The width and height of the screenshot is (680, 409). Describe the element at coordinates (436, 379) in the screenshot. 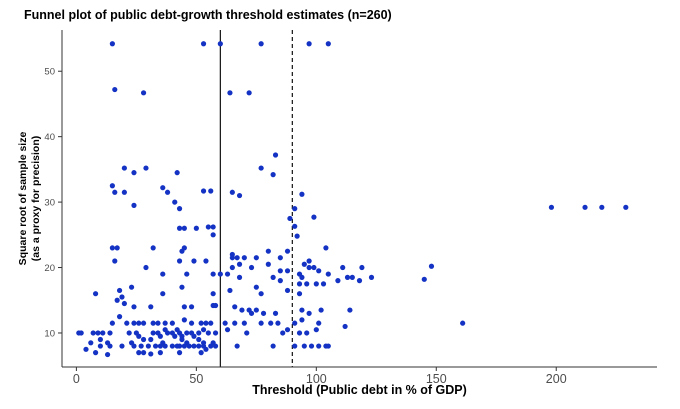

I see `x-tick-label: 150` at that location.